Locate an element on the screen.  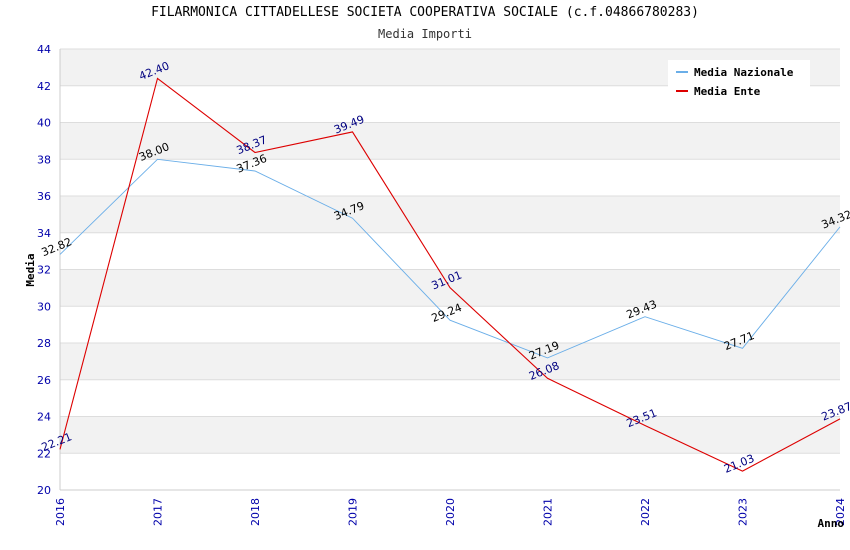
y-tick-label: 36 is located at coordinates (44, 196).